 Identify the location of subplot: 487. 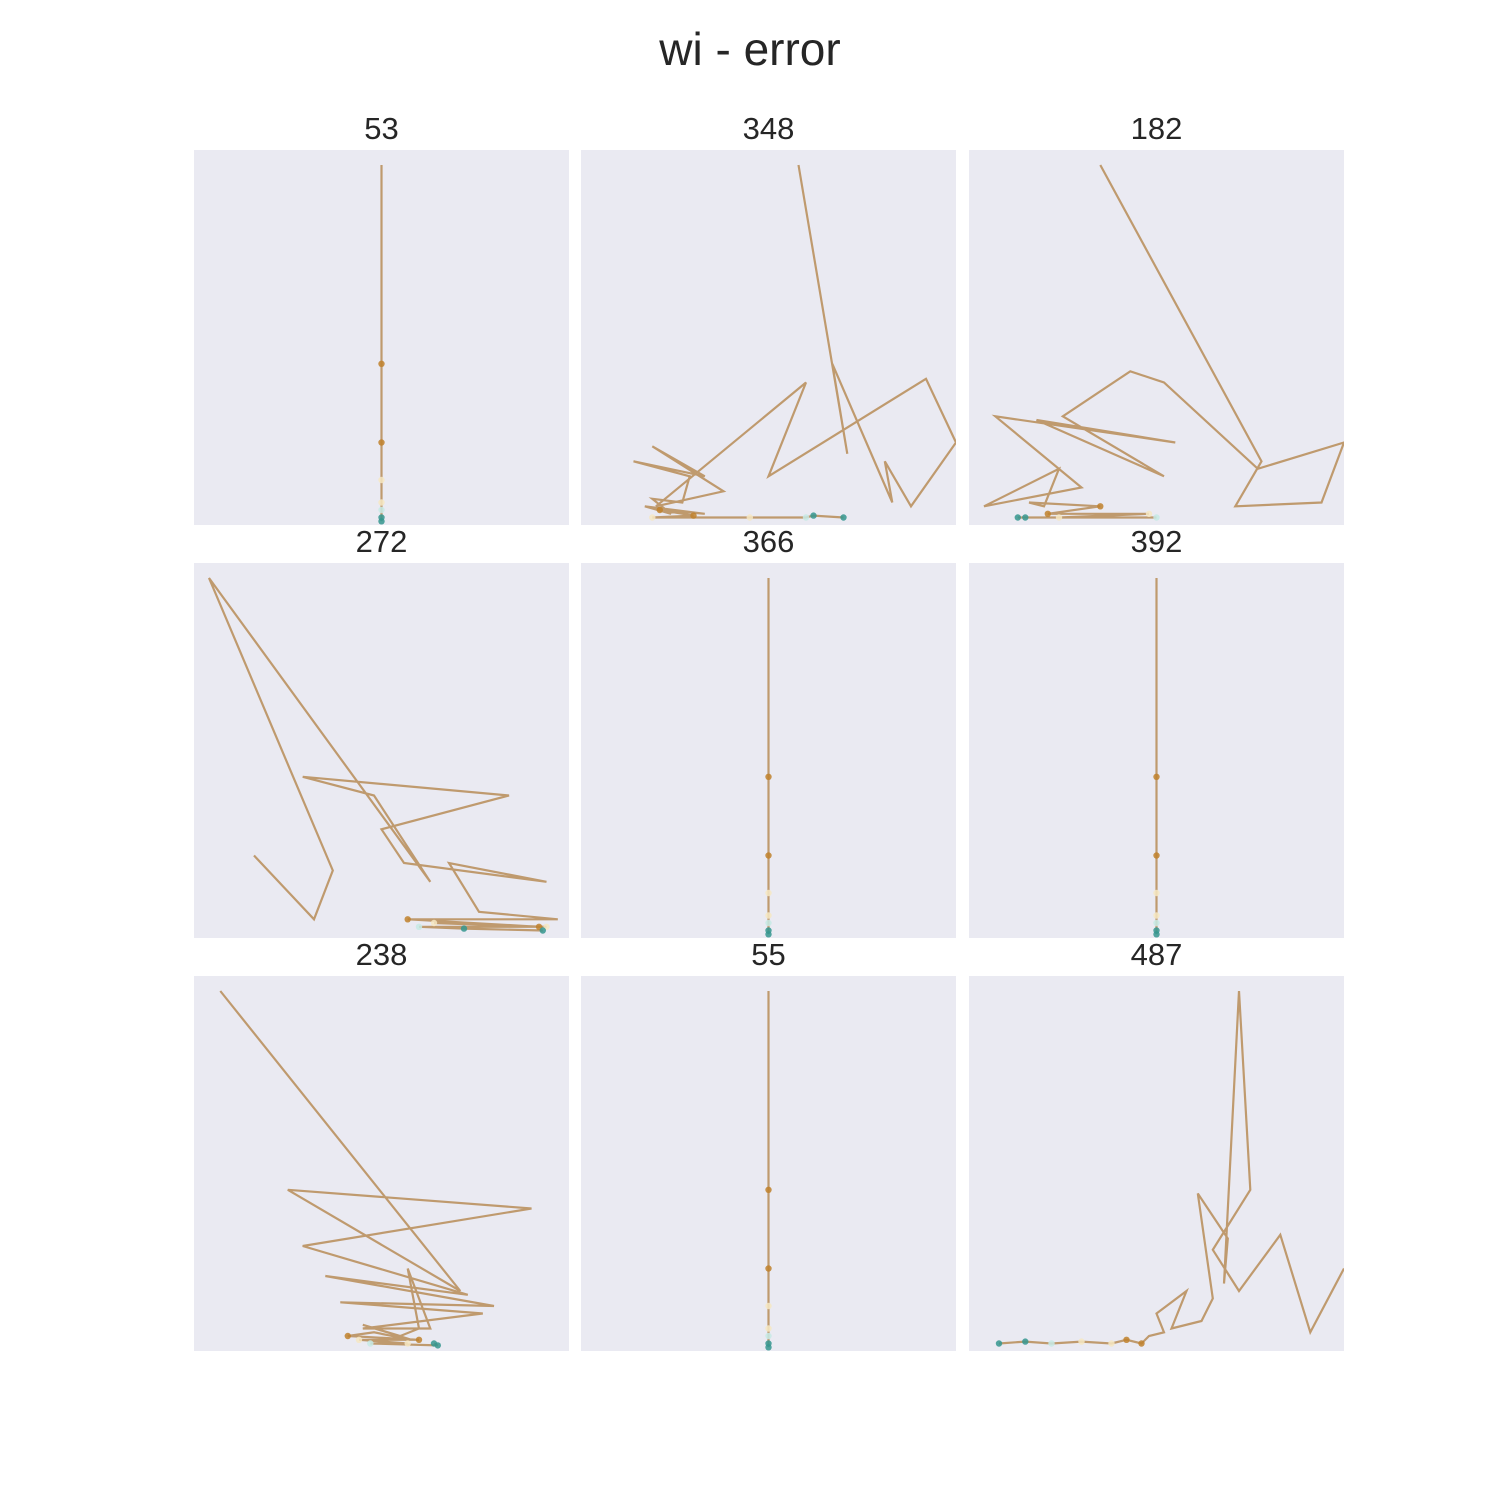
(1156, 1144).